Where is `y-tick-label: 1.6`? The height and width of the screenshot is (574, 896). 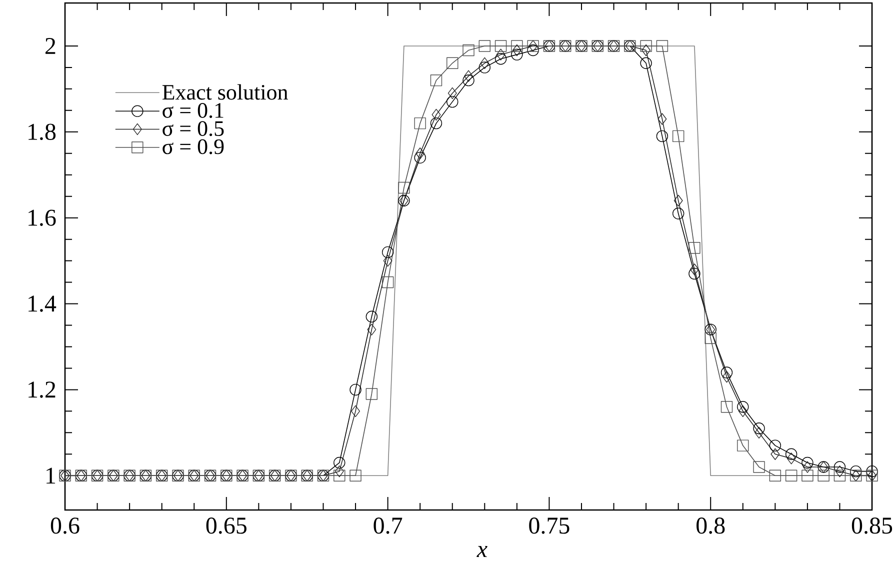
y-tick-label: 1.6 is located at coordinates (42, 218).